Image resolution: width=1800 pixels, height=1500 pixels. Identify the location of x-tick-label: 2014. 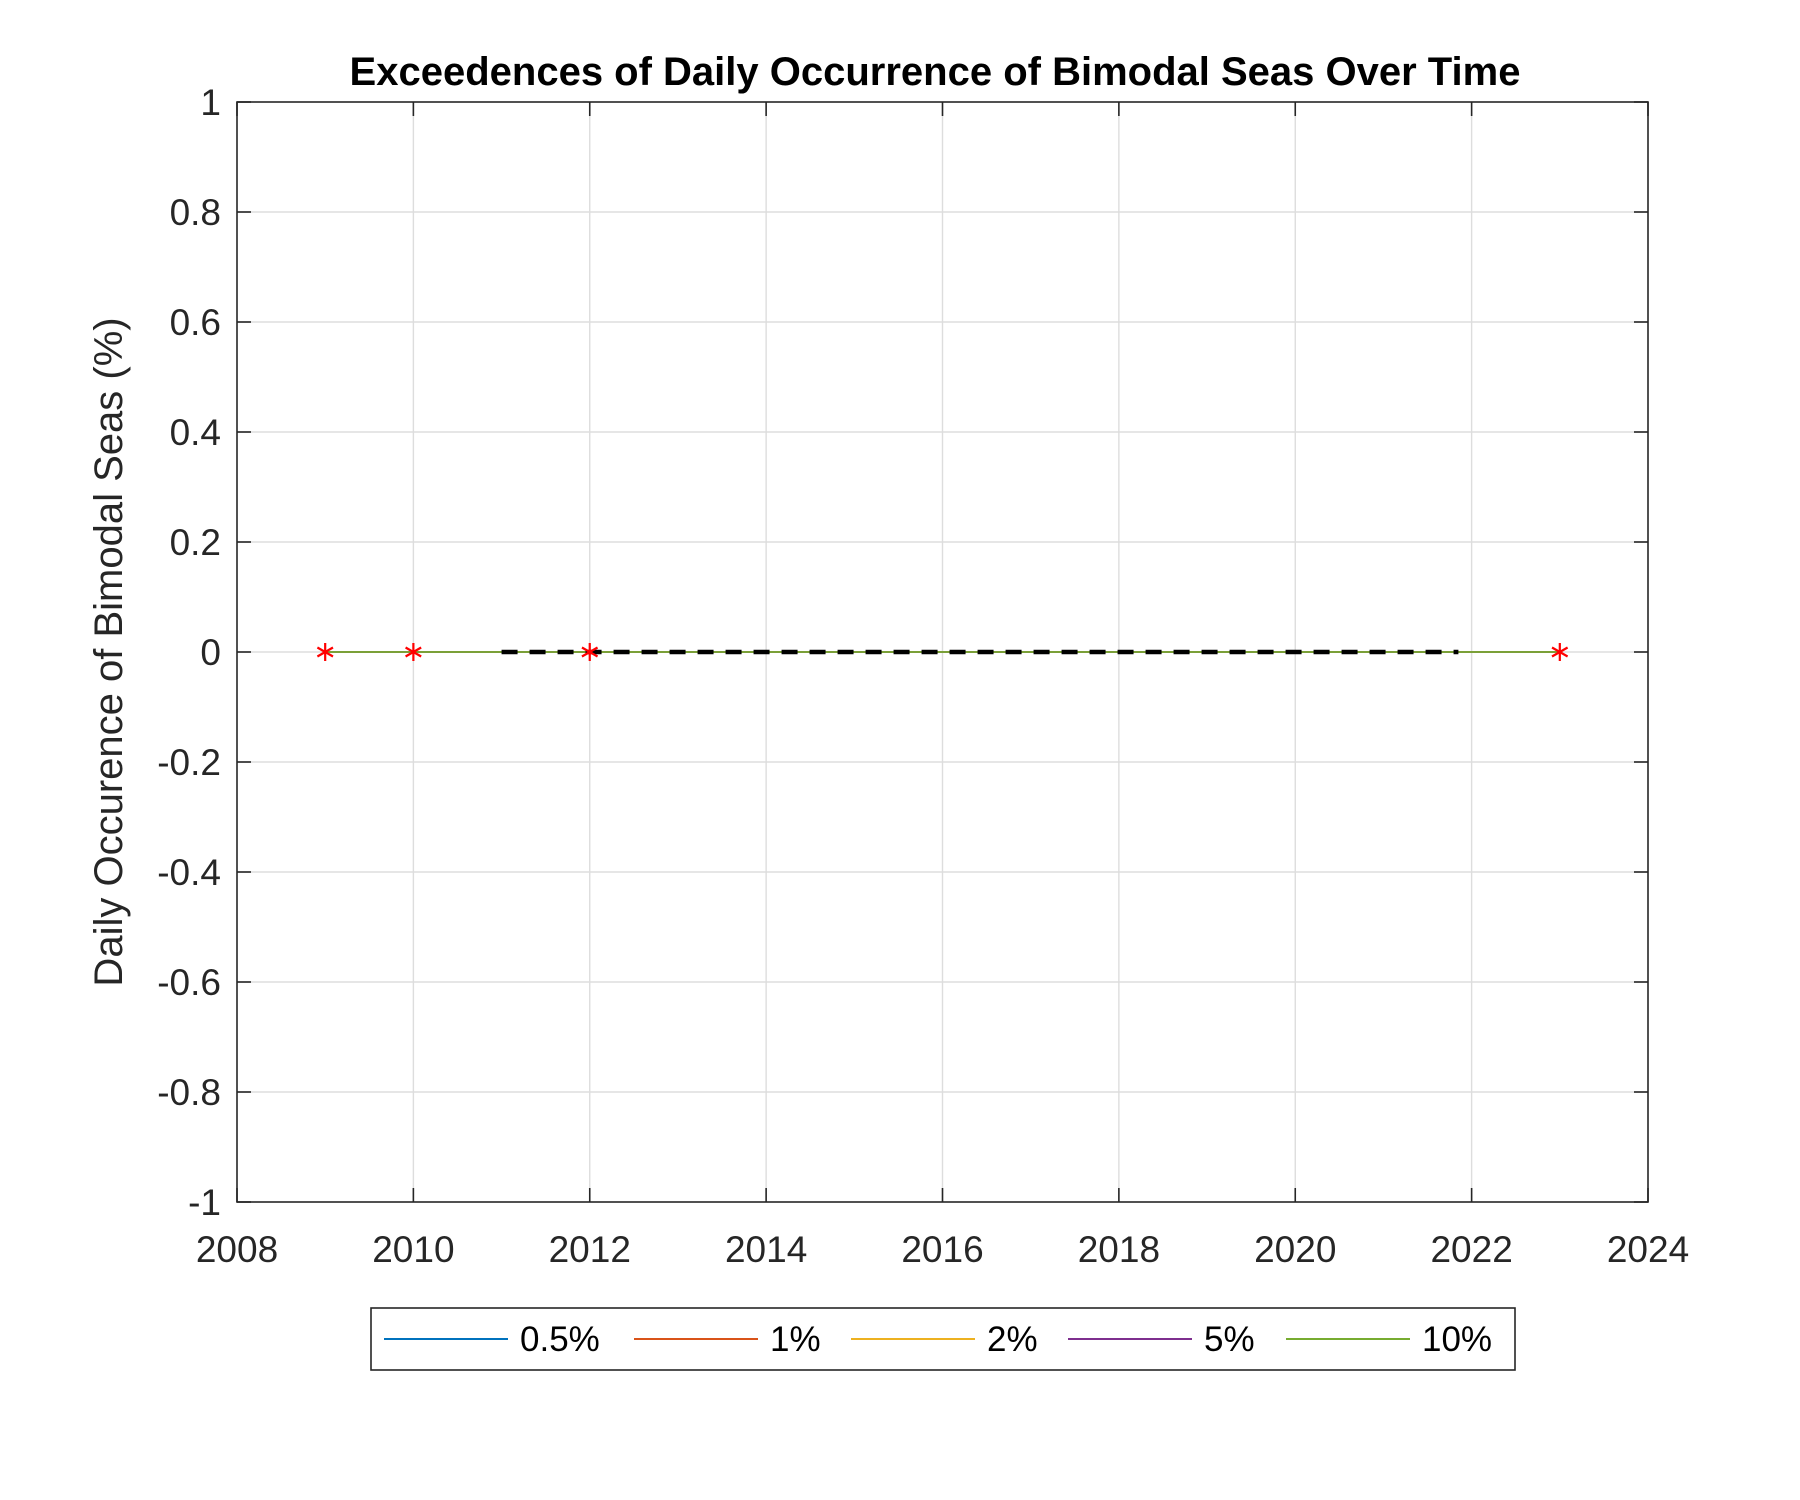
(766, 1249).